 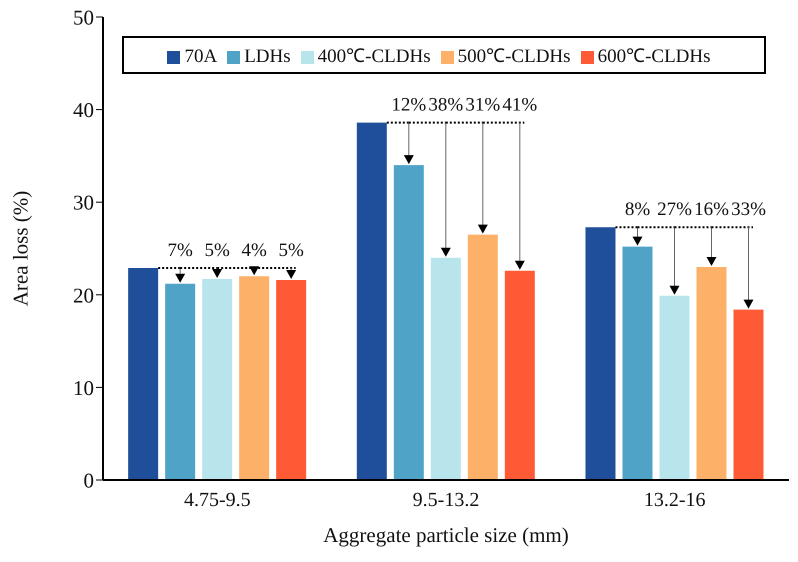 I want to click on y-tick-label: 20, so click(x=83, y=295).